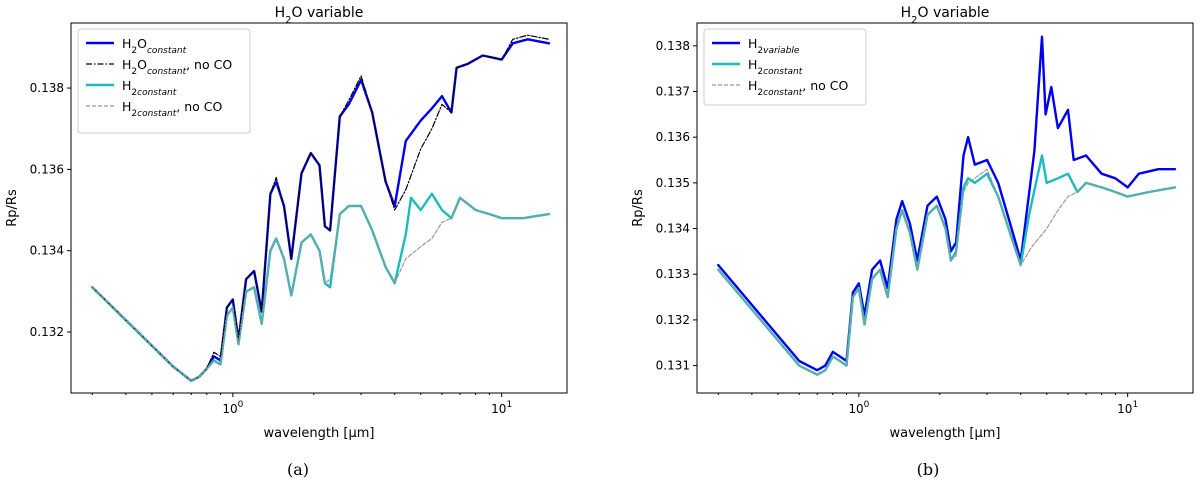 The height and width of the screenshot is (486, 1200). Describe the element at coordinates (781, 51) in the screenshot. I see `legend-label-sub2: variable` at that location.